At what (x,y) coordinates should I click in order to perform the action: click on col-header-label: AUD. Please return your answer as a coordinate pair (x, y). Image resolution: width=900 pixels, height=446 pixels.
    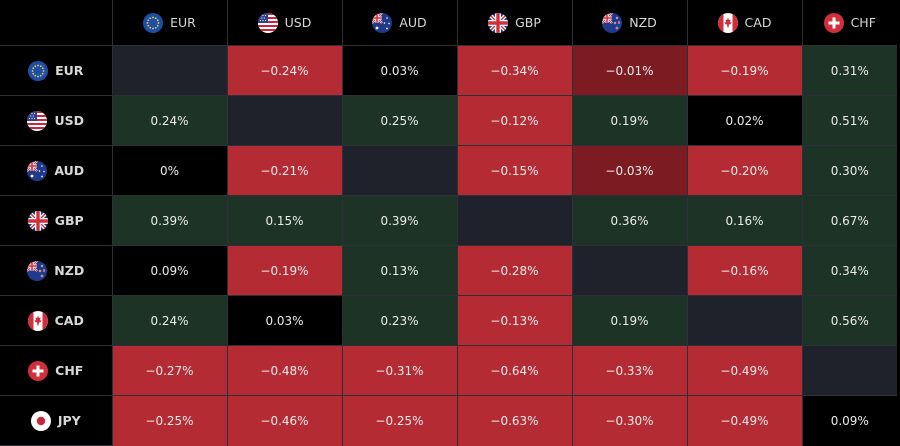
    Looking at the image, I should click on (413, 22).